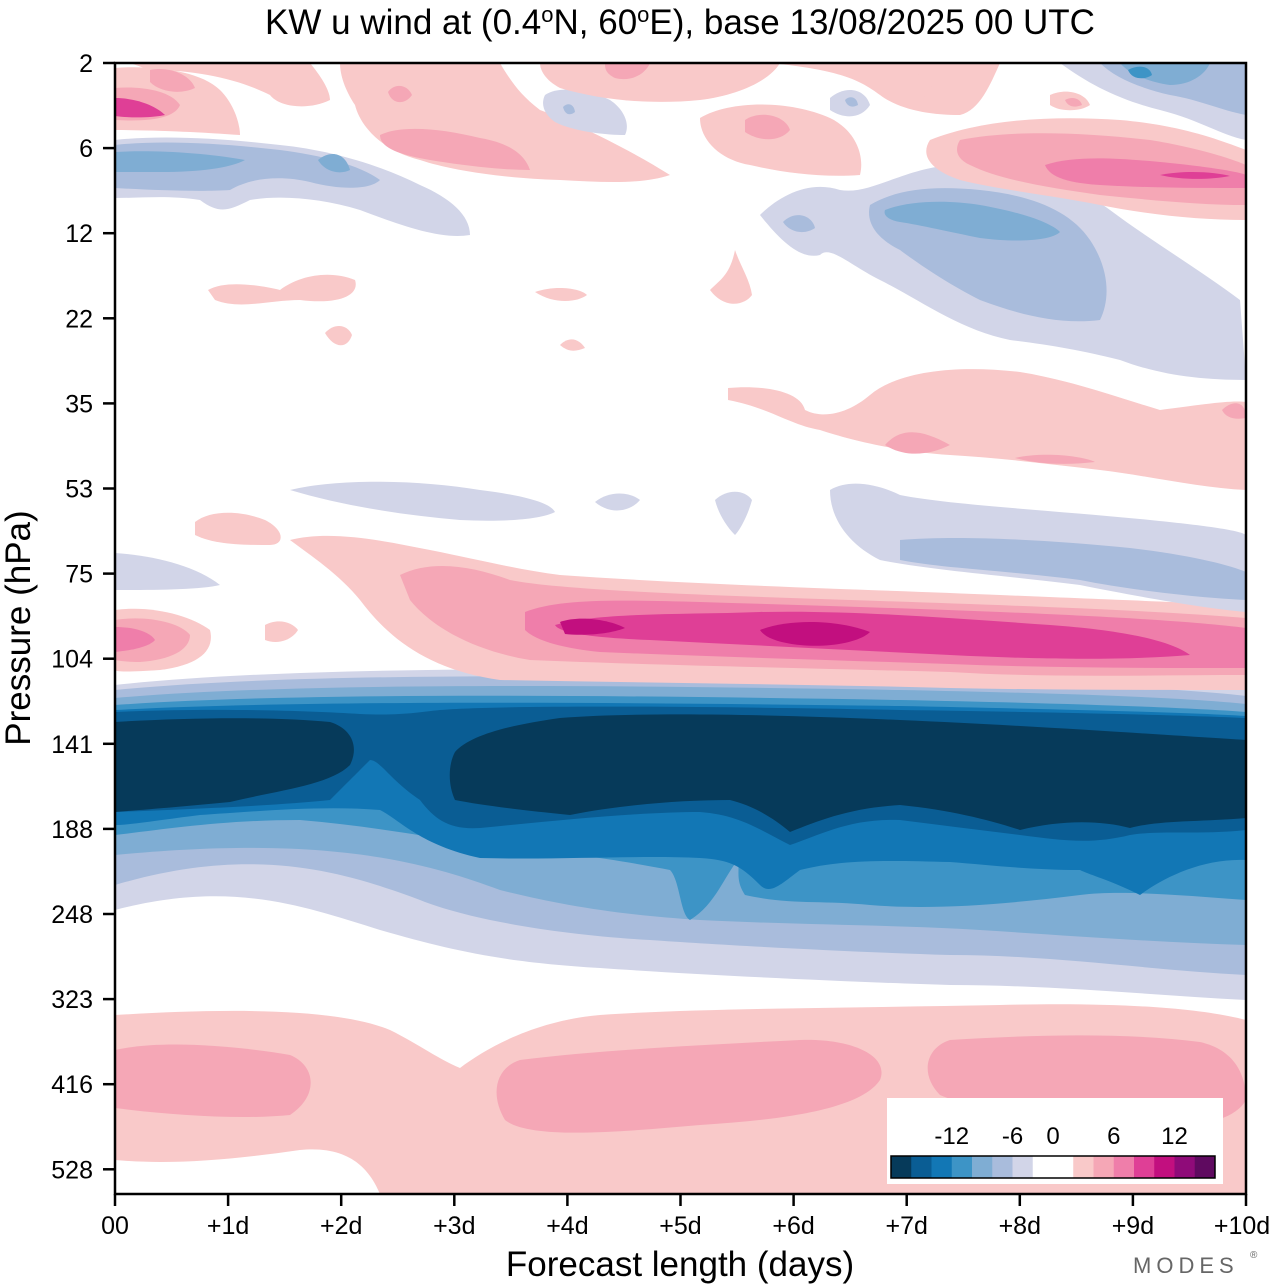 Image resolution: width=1280 pixels, height=1286 pixels. Describe the element at coordinates (140, 108) in the screenshot. I see `upper-westerly-left-strong` at that location.